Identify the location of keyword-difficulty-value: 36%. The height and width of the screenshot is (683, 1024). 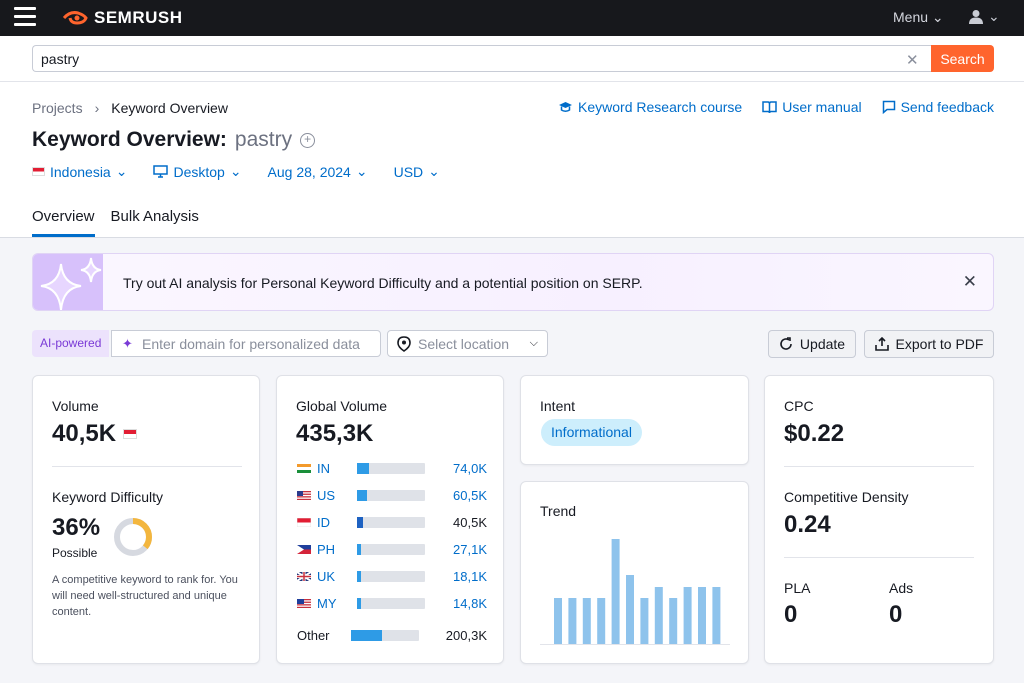
(76, 527).